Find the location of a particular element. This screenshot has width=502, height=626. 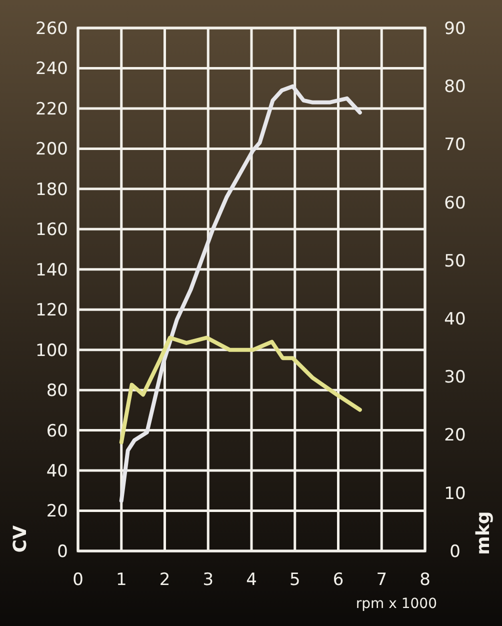

x-tick-label: 5 is located at coordinates (294, 580).